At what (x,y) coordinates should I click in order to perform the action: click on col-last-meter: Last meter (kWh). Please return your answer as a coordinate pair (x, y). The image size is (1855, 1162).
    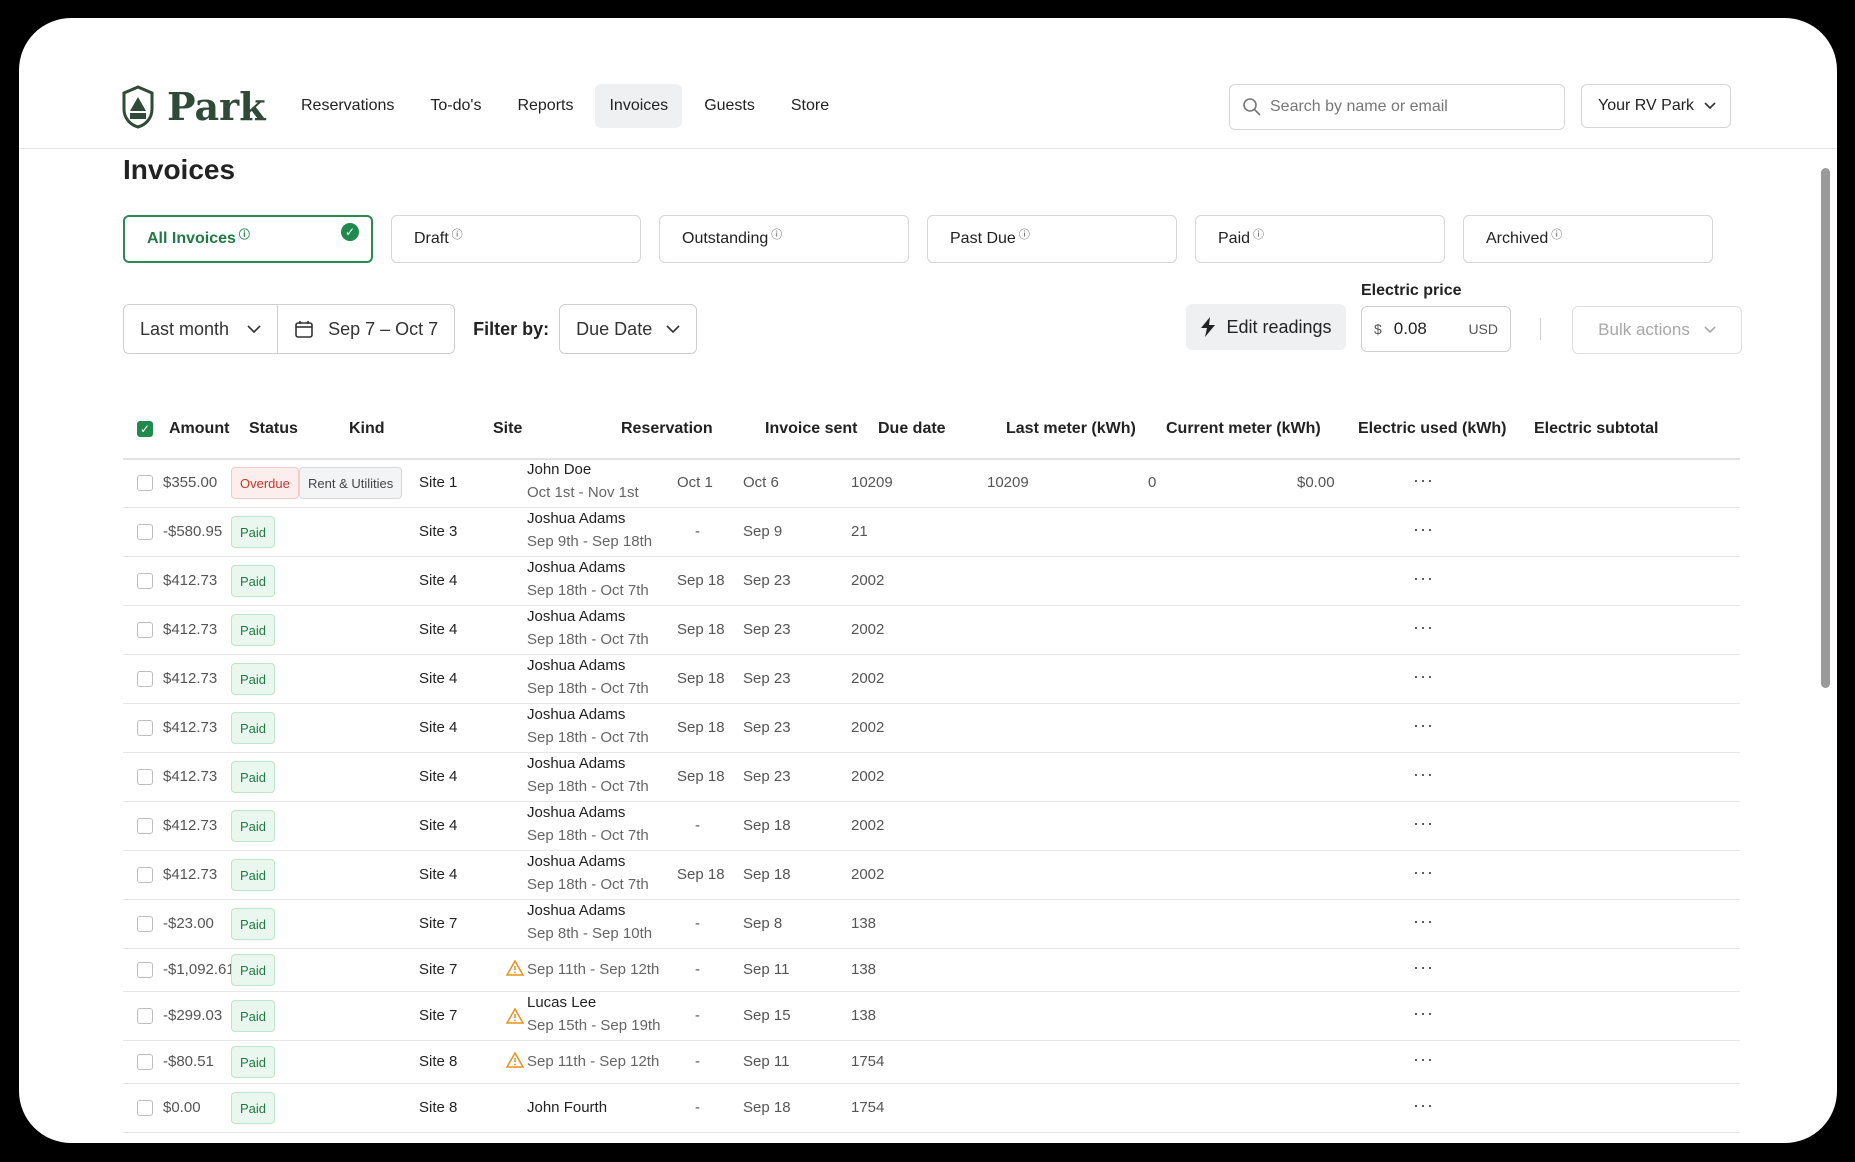
    Looking at the image, I should click on (1071, 428).